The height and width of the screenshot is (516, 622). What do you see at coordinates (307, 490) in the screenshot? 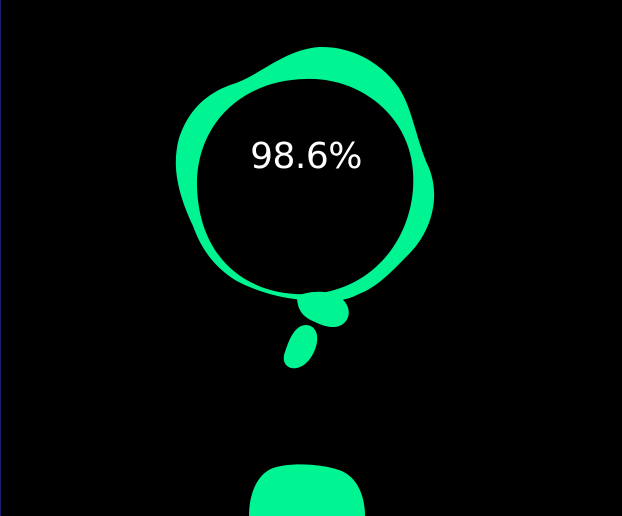
I see `liquid-pool` at bounding box center [307, 490].